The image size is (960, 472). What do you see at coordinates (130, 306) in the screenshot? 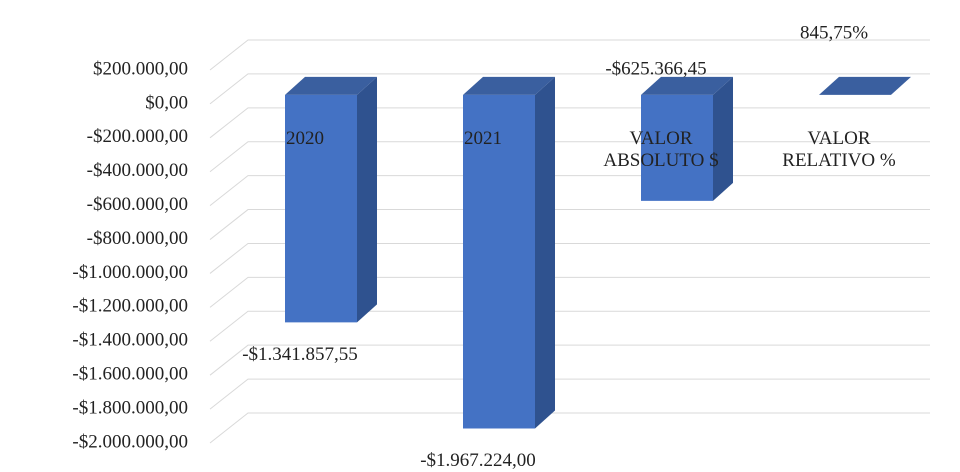
I see `y-tick-label: -$1.200.000,00` at bounding box center [130, 306].